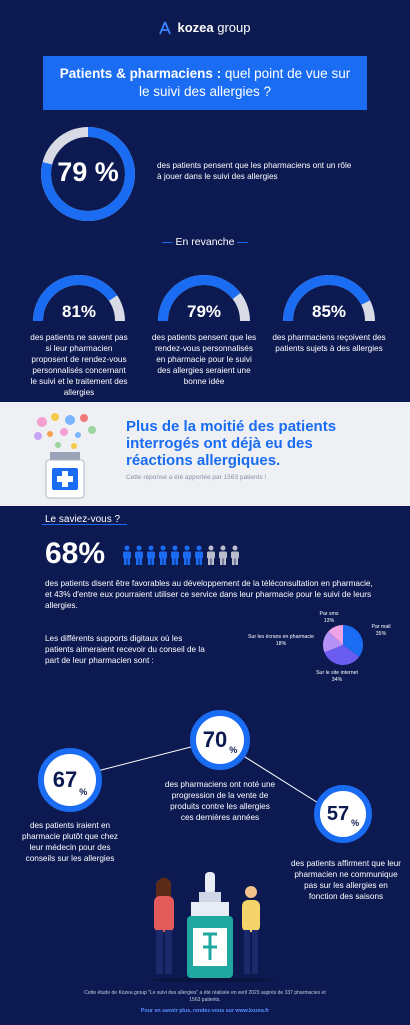 Image resolution: width=410 pixels, height=1025 pixels. What do you see at coordinates (75, 553) in the screenshot?
I see `saviez-percent: 68%` at bounding box center [75, 553].